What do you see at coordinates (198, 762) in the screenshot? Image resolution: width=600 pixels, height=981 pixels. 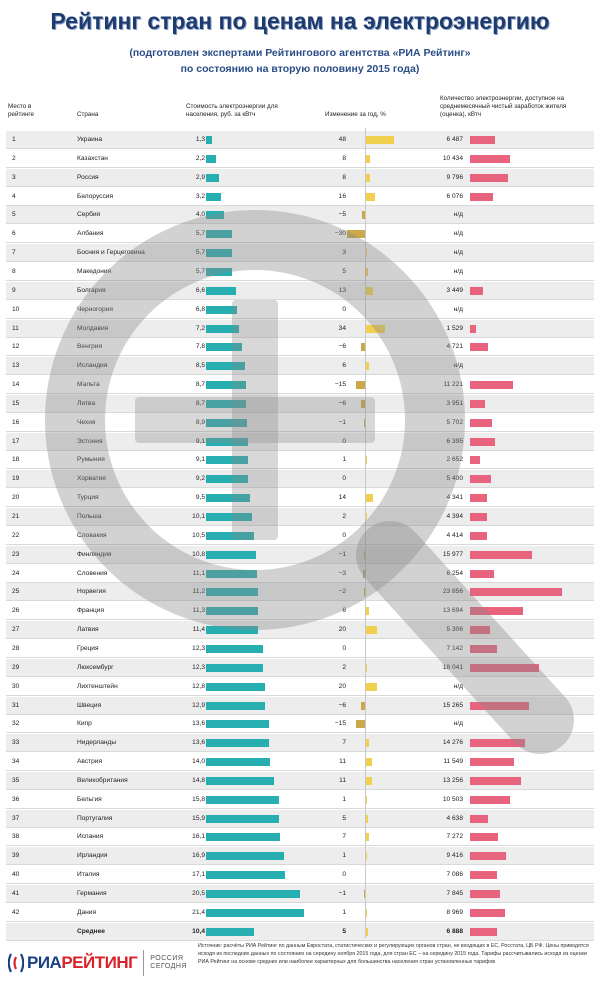 I see `price-cell: 14,0` at bounding box center [198, 762].